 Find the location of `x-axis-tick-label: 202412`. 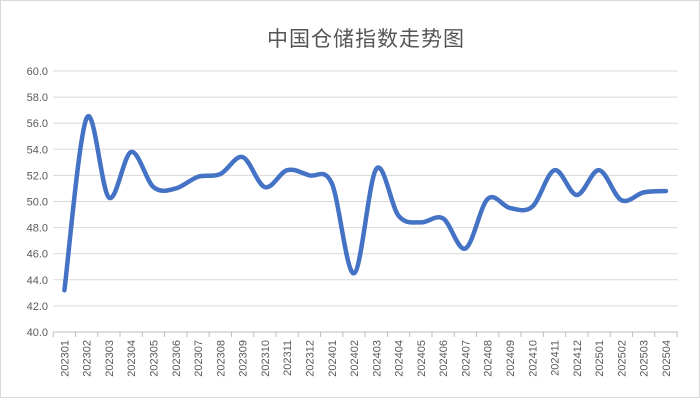

x-axis-tick-label: 202412 is located at coordinates (578, 358).